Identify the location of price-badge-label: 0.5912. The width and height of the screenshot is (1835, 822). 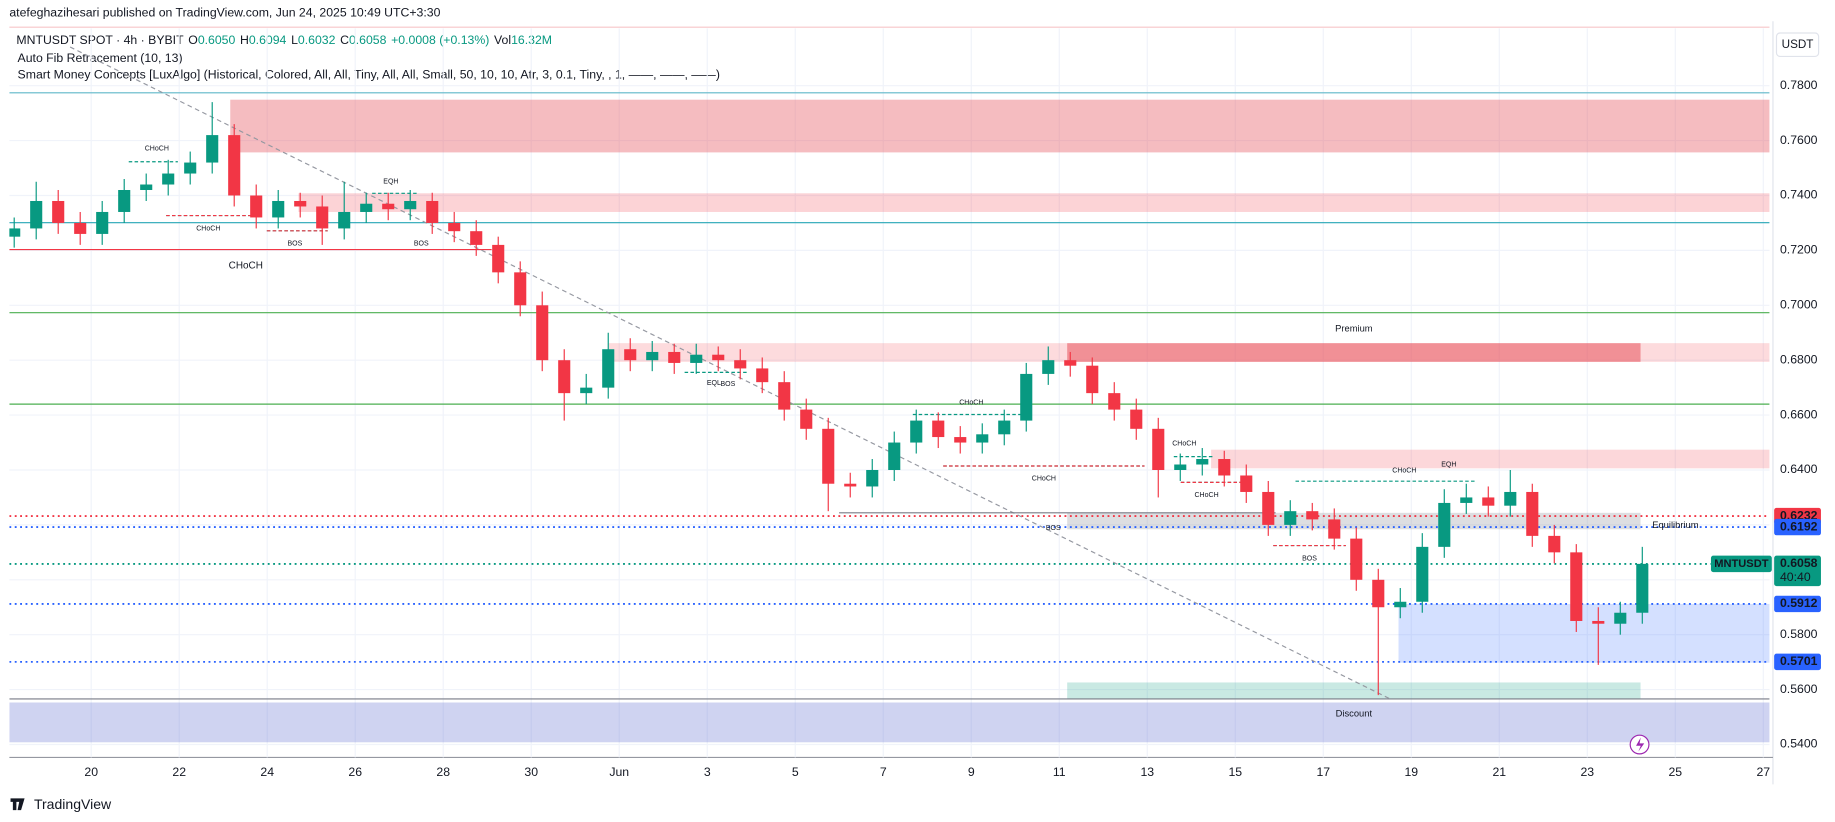
(1799, 603).